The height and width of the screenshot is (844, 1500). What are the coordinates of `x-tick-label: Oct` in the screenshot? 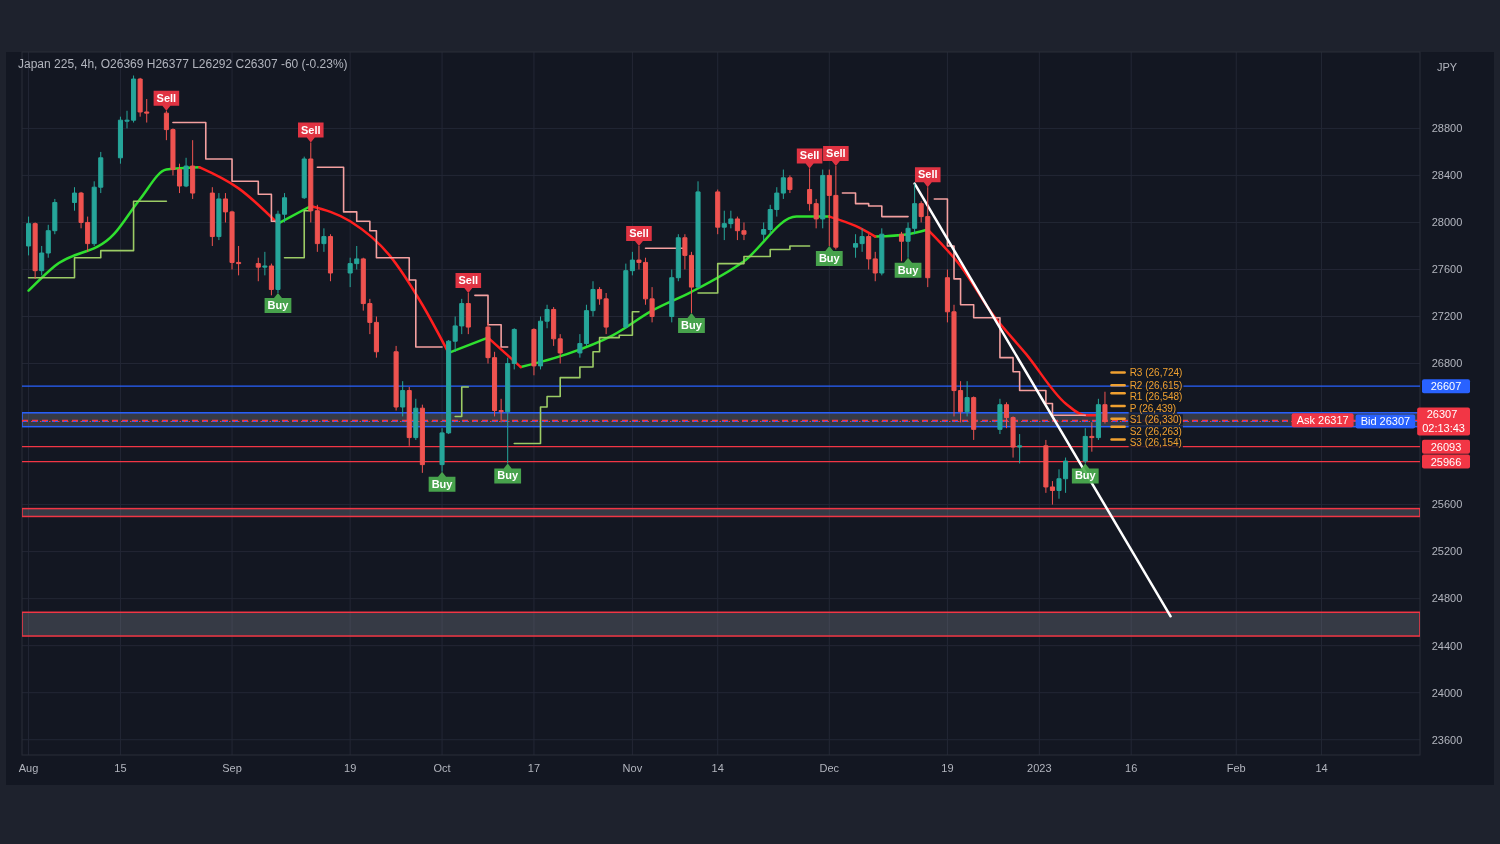 It's located at (442, 768).